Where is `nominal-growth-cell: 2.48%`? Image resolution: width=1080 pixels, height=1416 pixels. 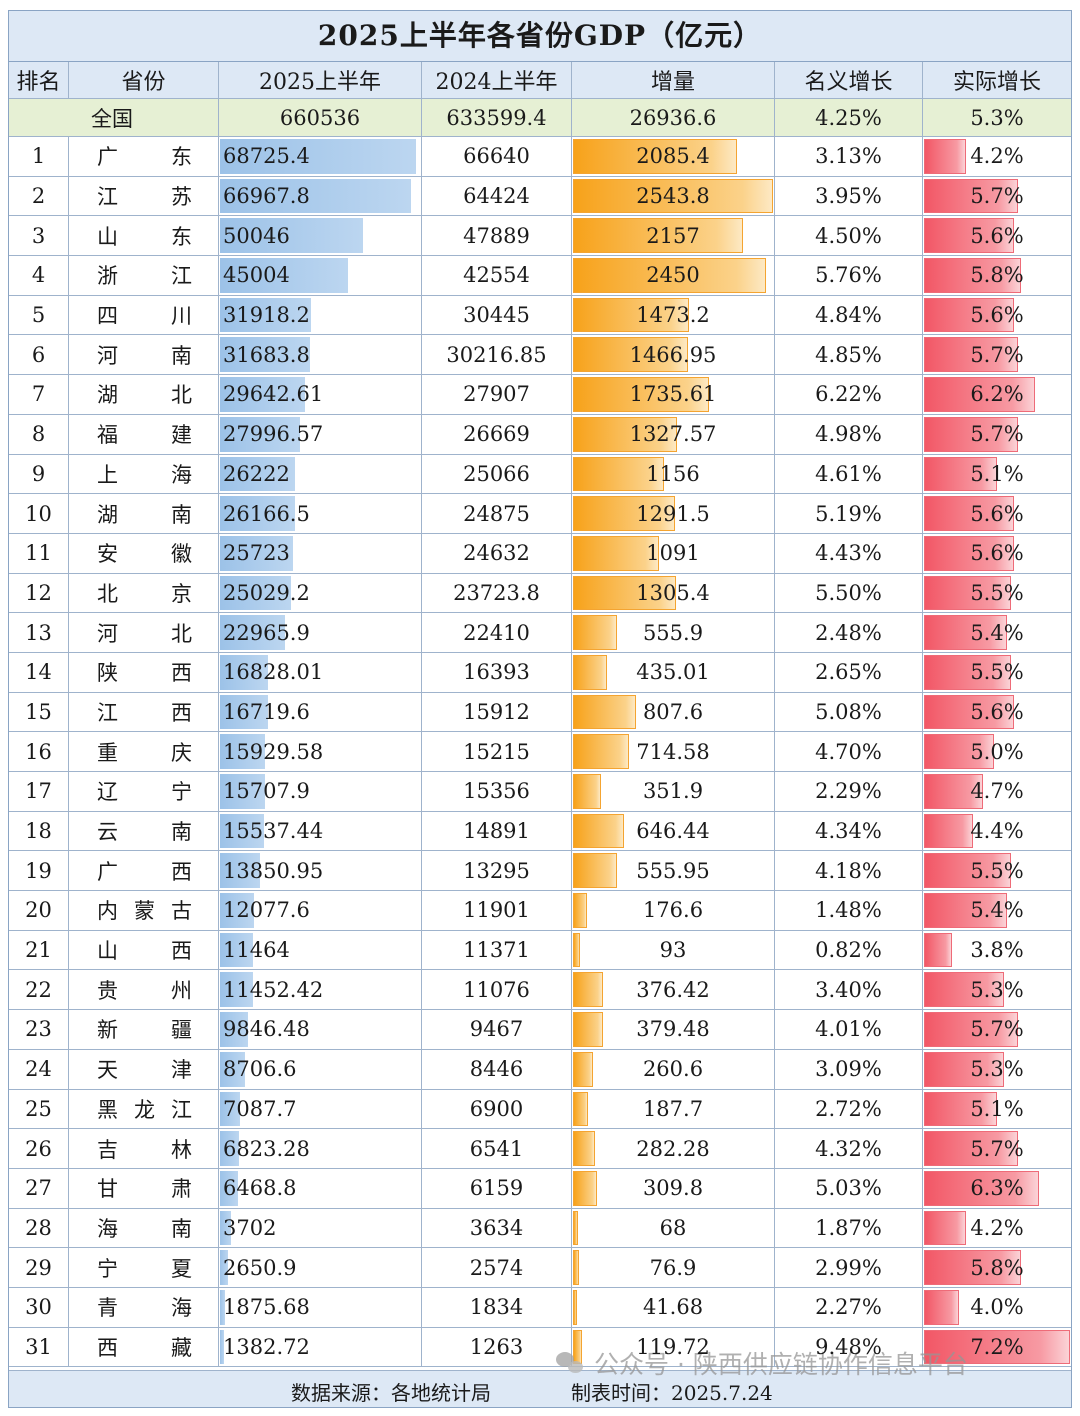 nominal-growth-cell: 2.48% is located at coordinates (849, 632).